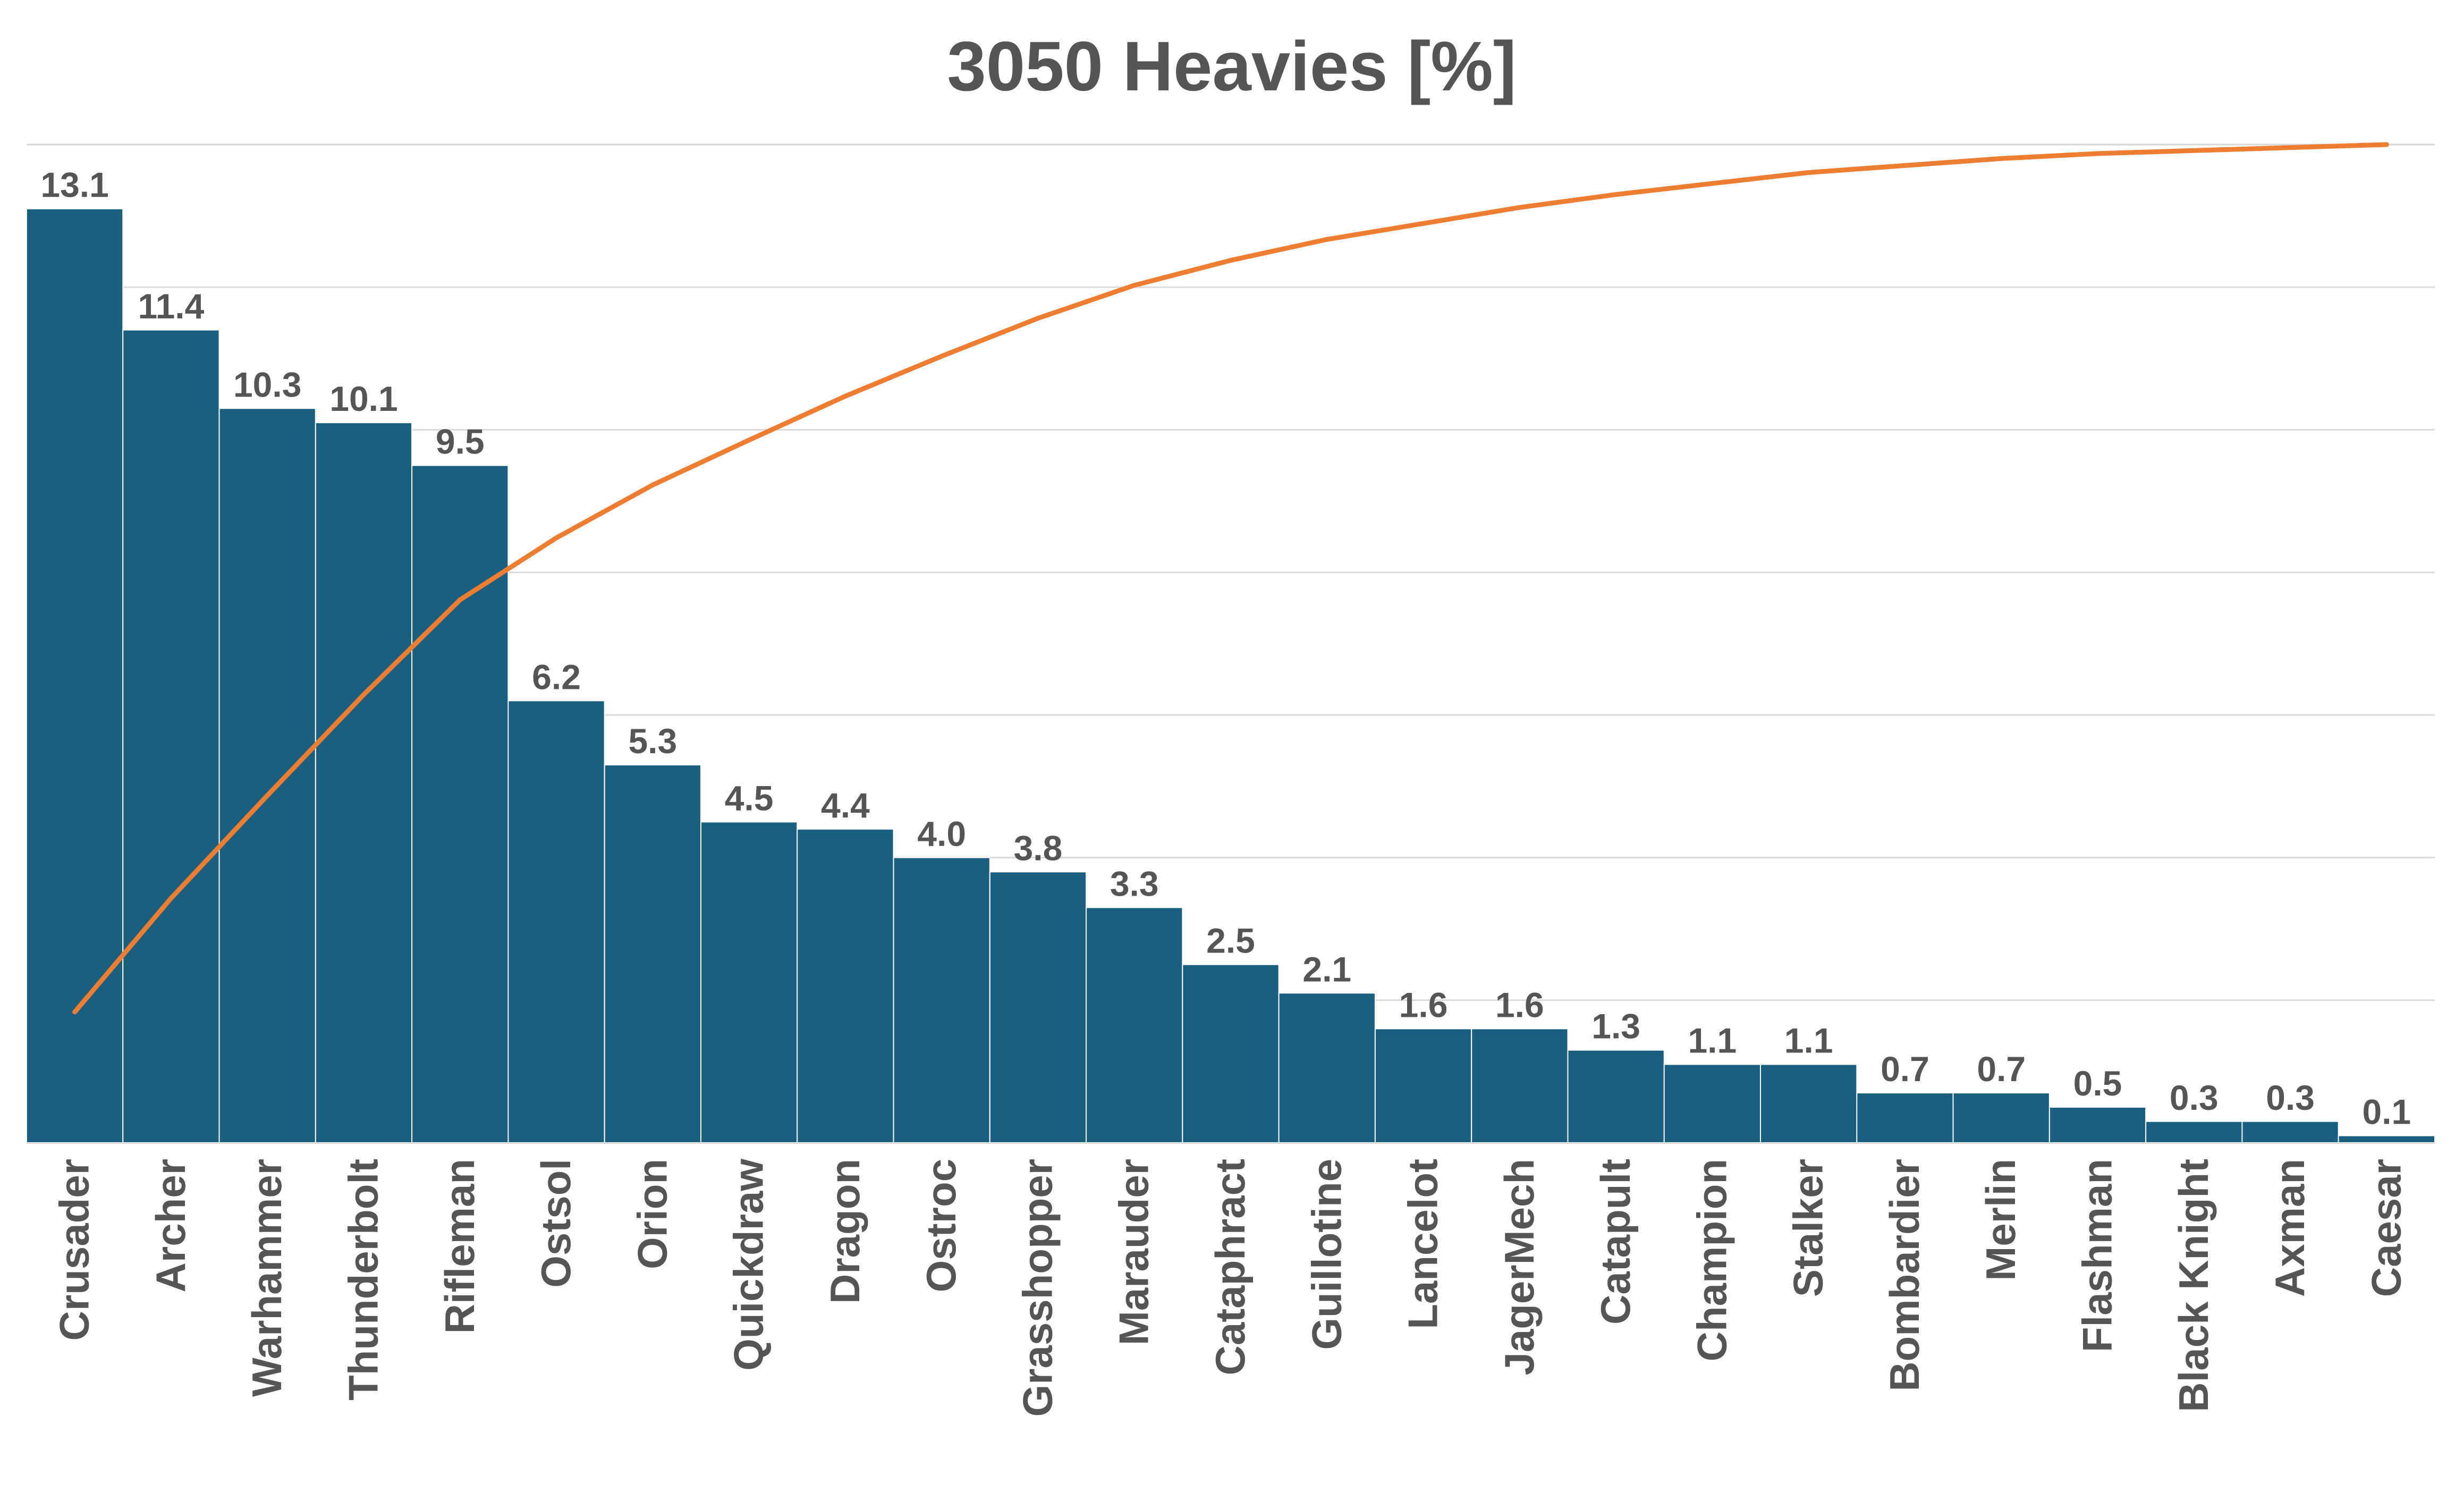  Describe the element at coordinates (845, 806) in the screenshot. I see `data-label: 4.4` at that location.